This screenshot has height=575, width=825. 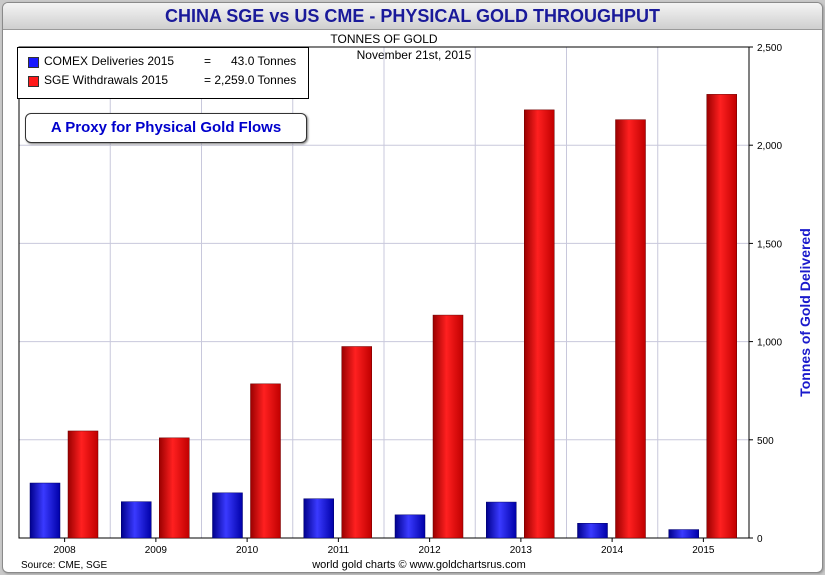 I want to click on y-tick-label: 500, so click(x=765, y=441).